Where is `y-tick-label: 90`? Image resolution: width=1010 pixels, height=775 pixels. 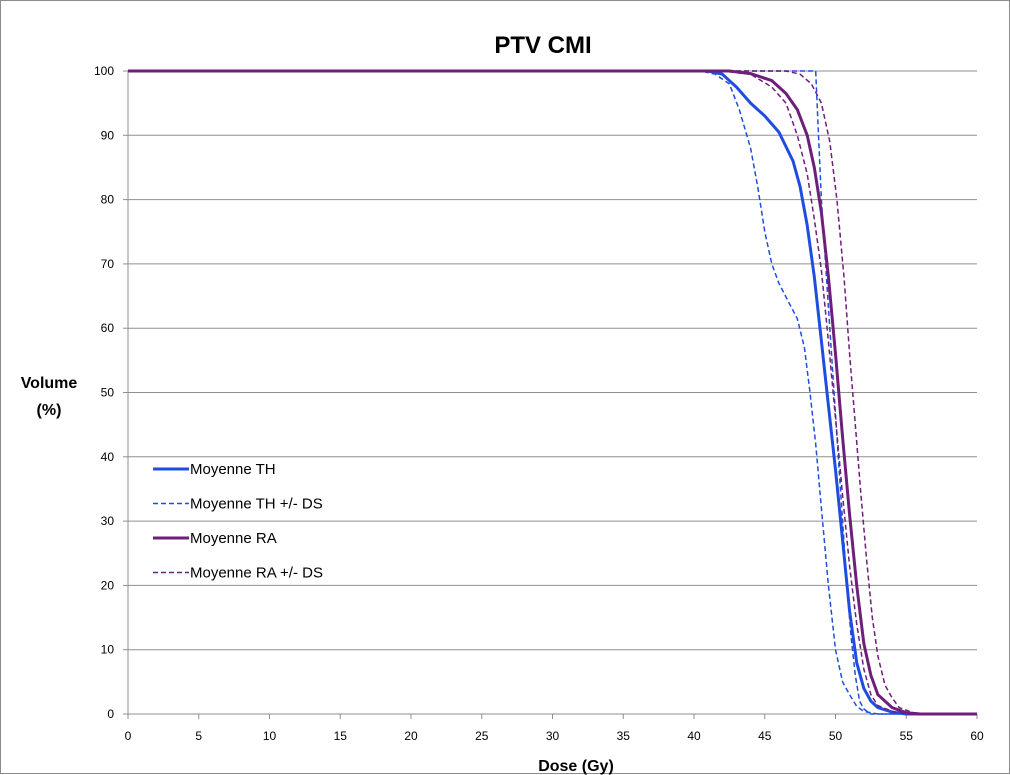
y-tick-label: 90 is located at coordinates (108, 135).